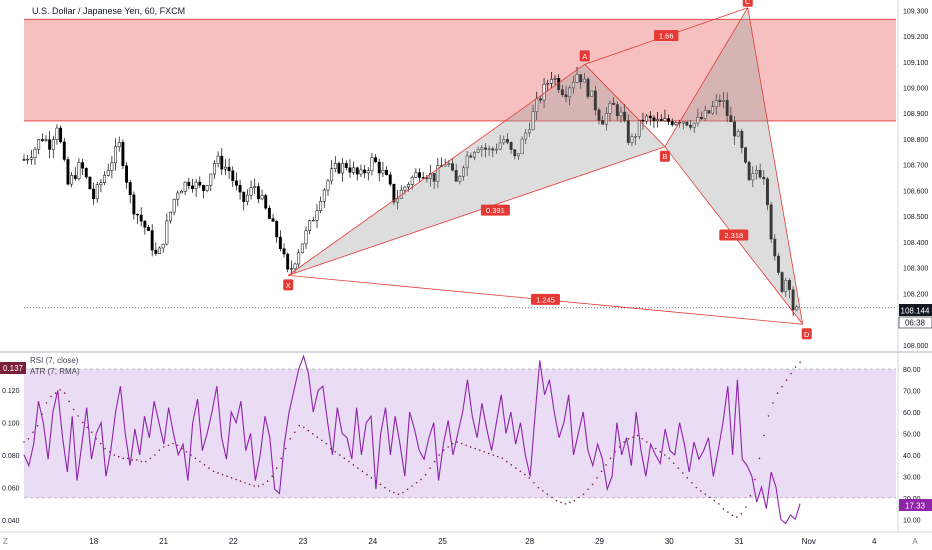 The height and width of the screenshot is (550, 932). I want to click on time-axis: 18 21 22 23 24 25 28 29 30 31 Nov 4, so click(483, 541).